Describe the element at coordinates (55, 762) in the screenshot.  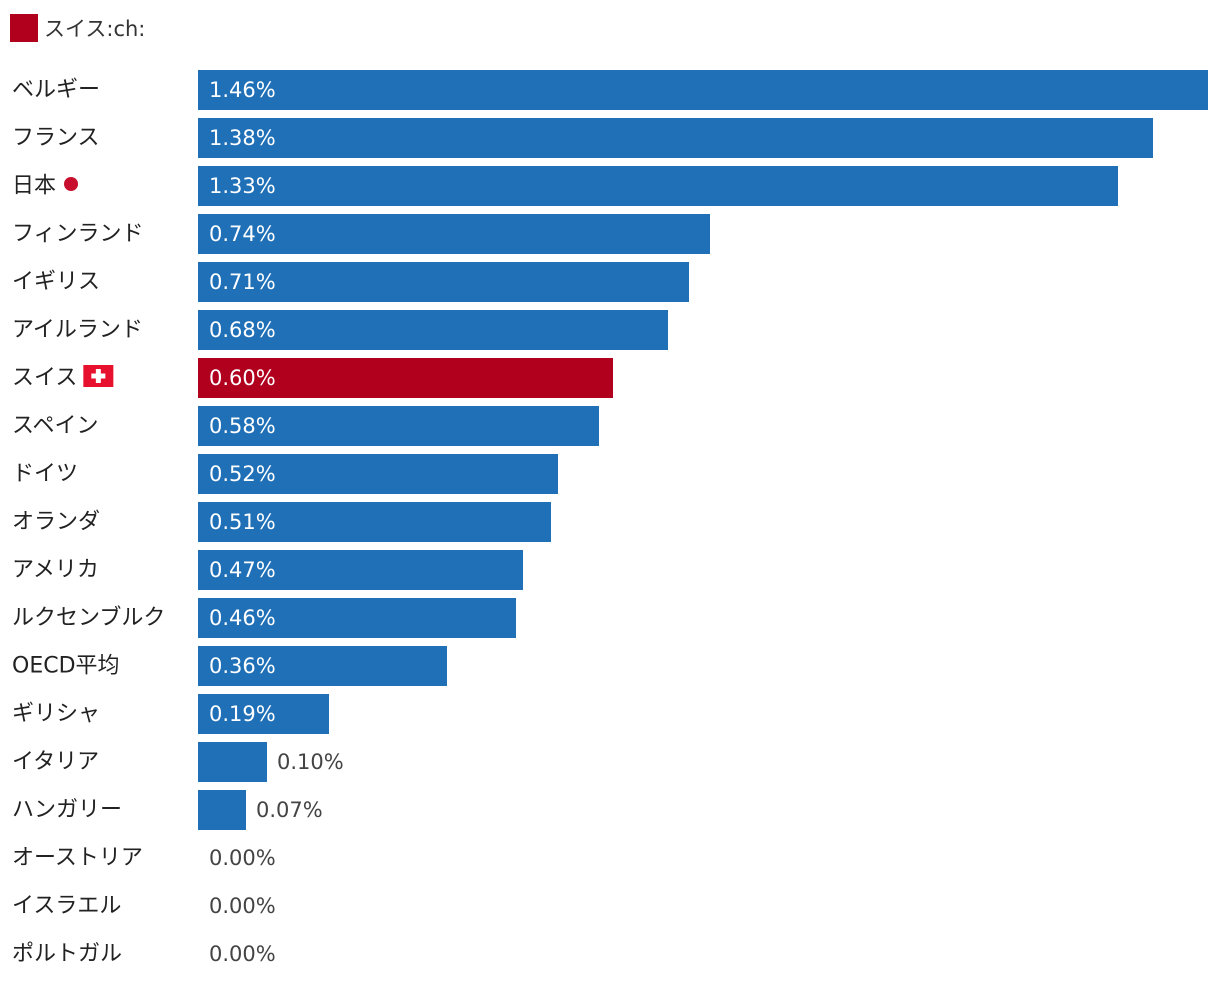
I see `category-label: イタリア` at that location.